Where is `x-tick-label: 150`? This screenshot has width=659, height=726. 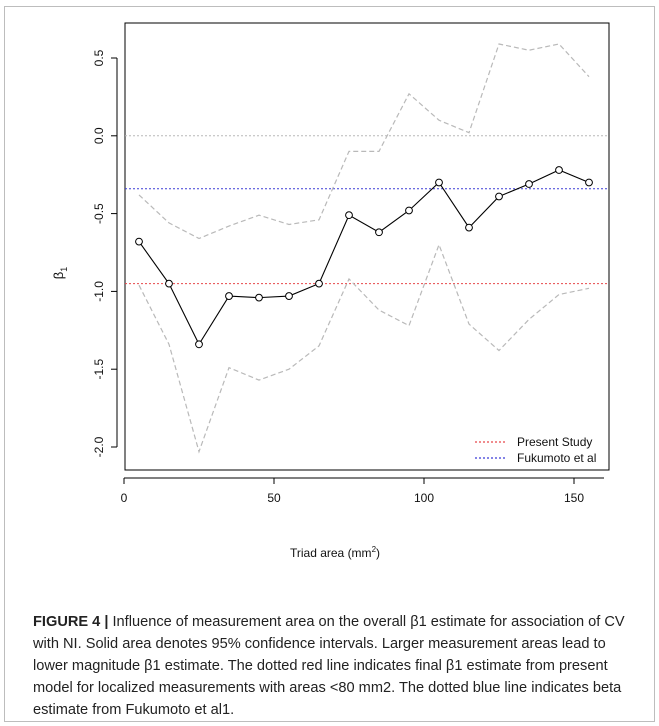
x-tick-label: 150 is located at coordinates (574, 498).